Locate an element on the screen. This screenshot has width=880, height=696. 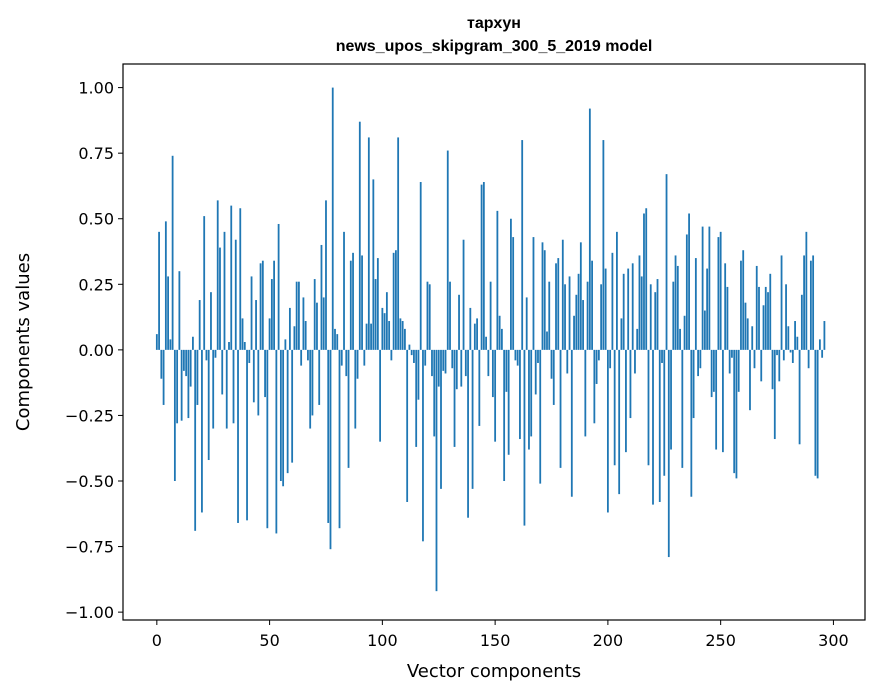
x-tick-label: 100 is located at coordinates (382, 640).